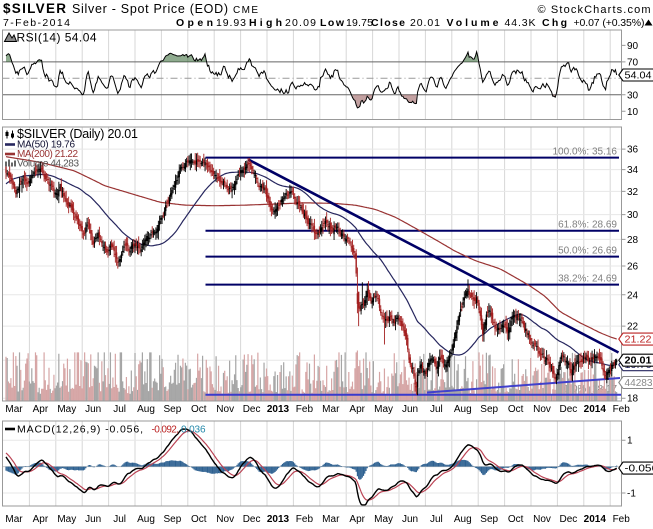 This screenshot has height=529, width=653. I want to click on svg-text: 70, so click(633, 62).